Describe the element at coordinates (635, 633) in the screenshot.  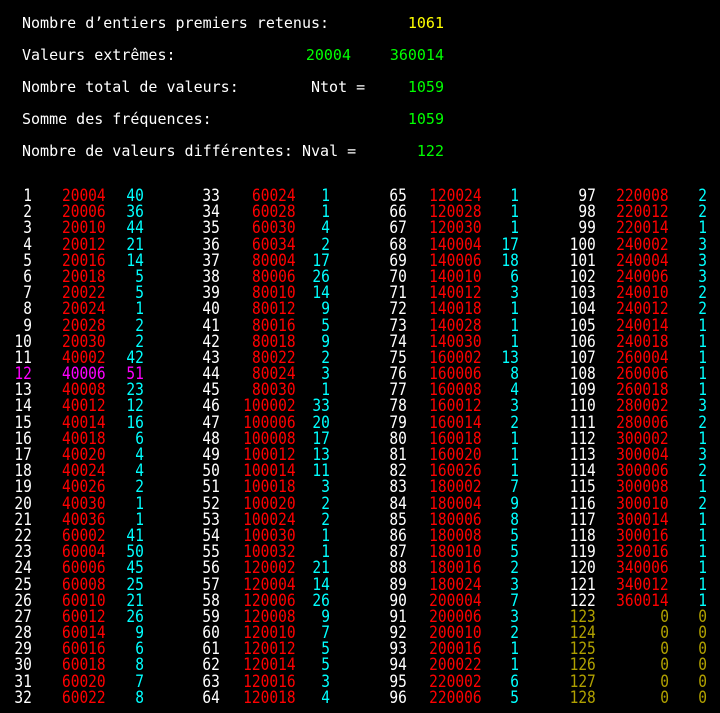
I see `table-row: 124 0 0` at that location.